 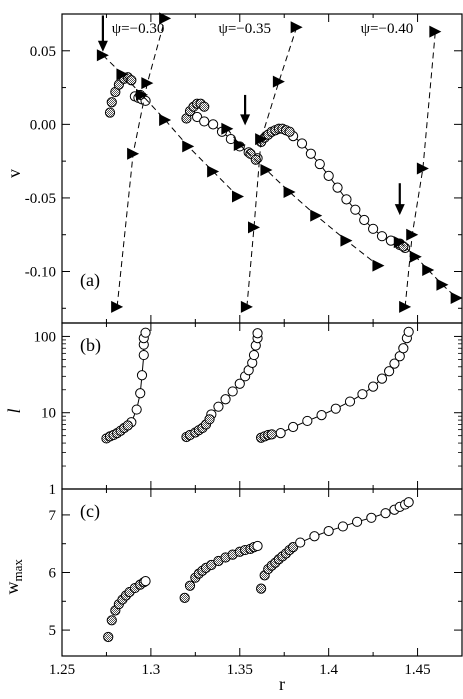 What do you see at coordinates (53, 516) in the screenshot?
I see `y-tick-label: 7` at bounding box center [53, 516].